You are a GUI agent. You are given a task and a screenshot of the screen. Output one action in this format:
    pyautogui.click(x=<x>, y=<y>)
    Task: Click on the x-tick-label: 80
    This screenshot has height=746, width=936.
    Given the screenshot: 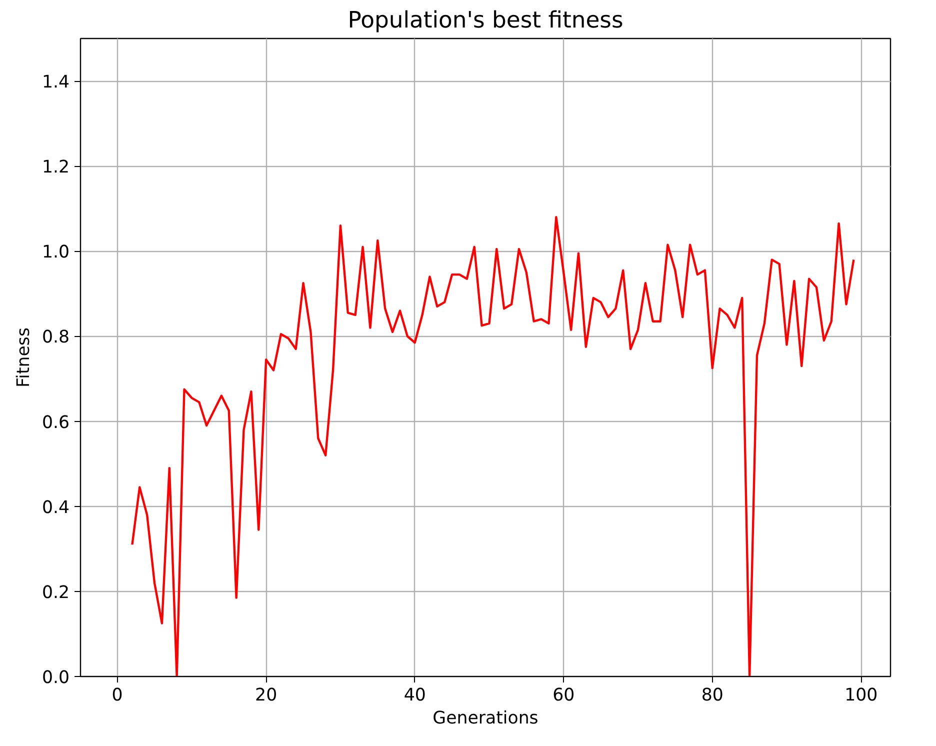 What is the action you would take?
    pyautogui.click(x=712, y=696)
    